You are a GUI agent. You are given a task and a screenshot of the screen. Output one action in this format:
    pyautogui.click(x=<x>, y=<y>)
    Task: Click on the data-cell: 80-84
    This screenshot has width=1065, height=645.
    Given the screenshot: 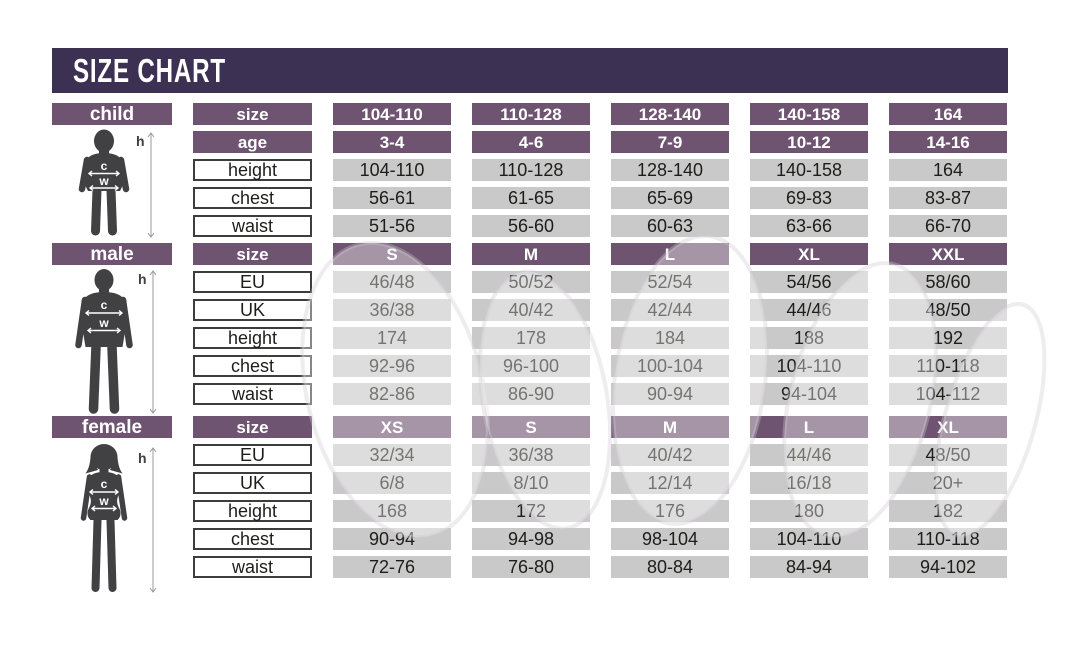 What is the action you would take?
    pyautogui.click(x=670, y=567)
    